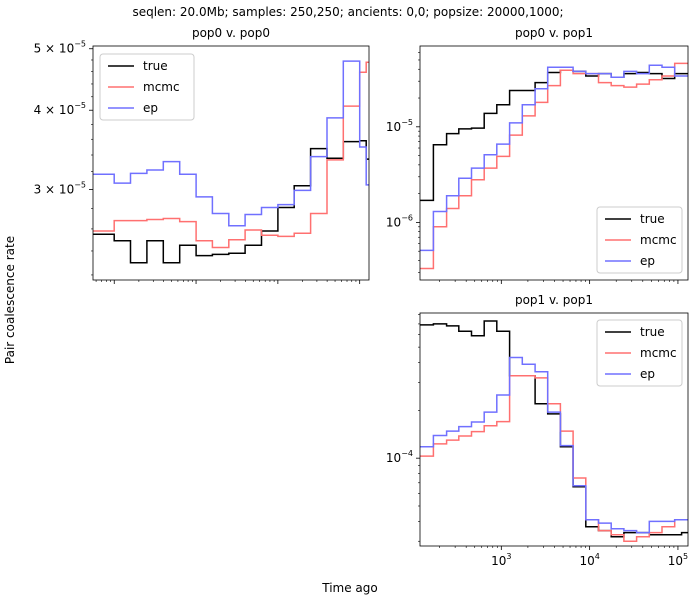 The image size is (700, 600). Describe the element at coordinates (231, 33) in the screenshot. I see `panel-title: pop0 v. pop0` at that location.